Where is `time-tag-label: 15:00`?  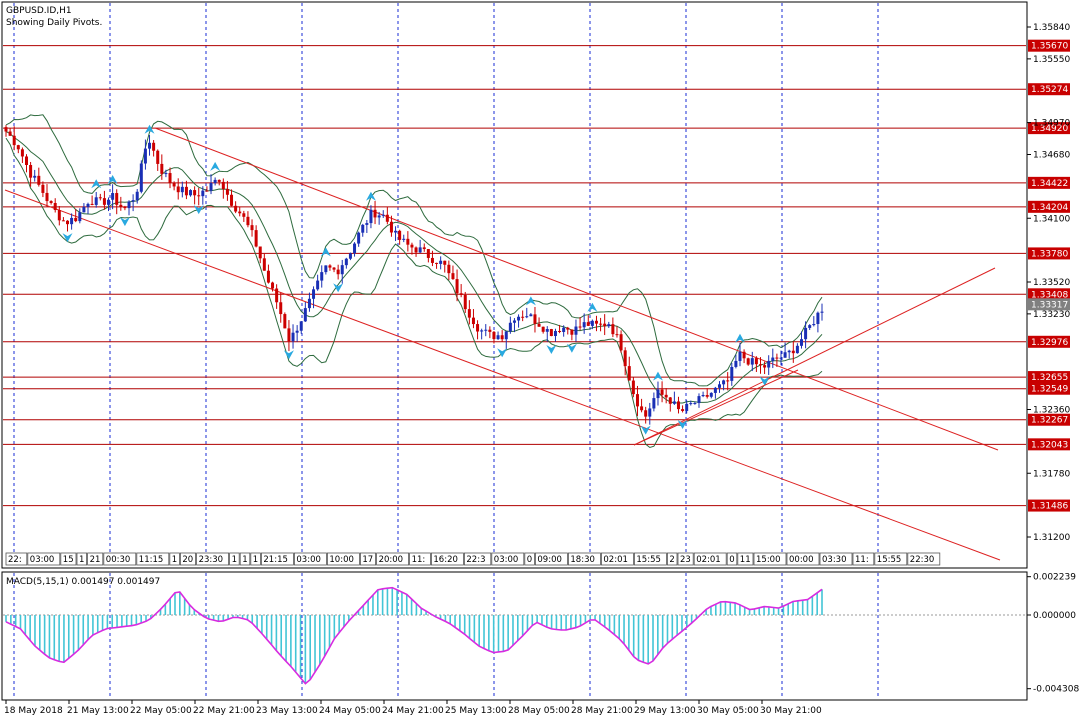
time-tag-label: 15:00 is located at coordinates (768, 560).